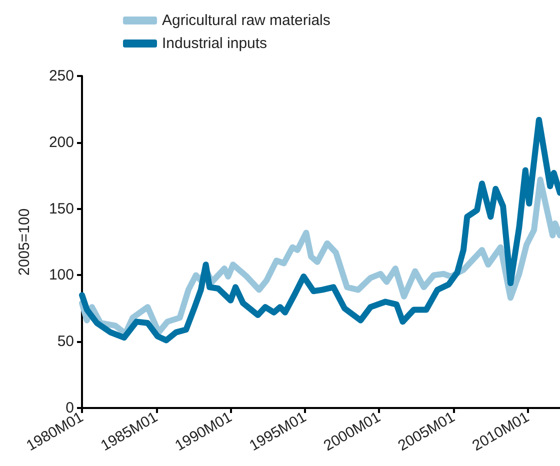 The height and width of the screenshot is (466, 560). Describe the element at coordinates (61, 275) in the screenshot. I see `y-tick-label: 100` at that location.